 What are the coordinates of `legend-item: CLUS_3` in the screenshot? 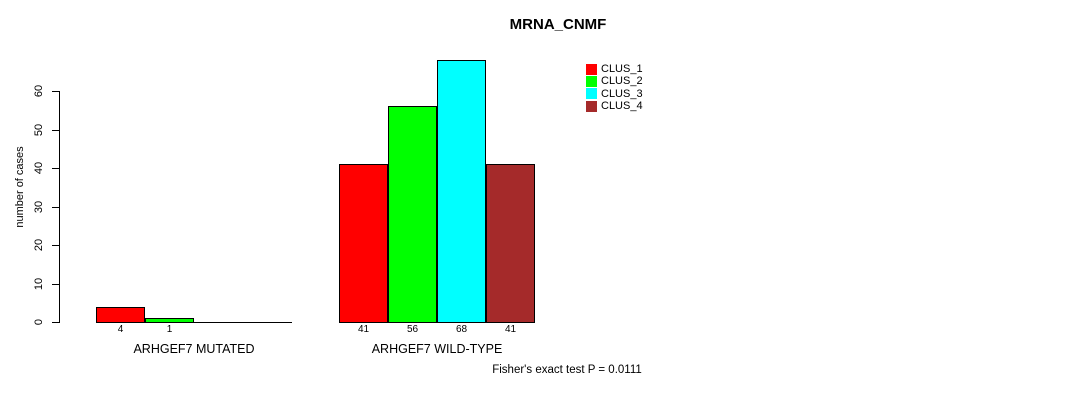 It's located at (614, 94).